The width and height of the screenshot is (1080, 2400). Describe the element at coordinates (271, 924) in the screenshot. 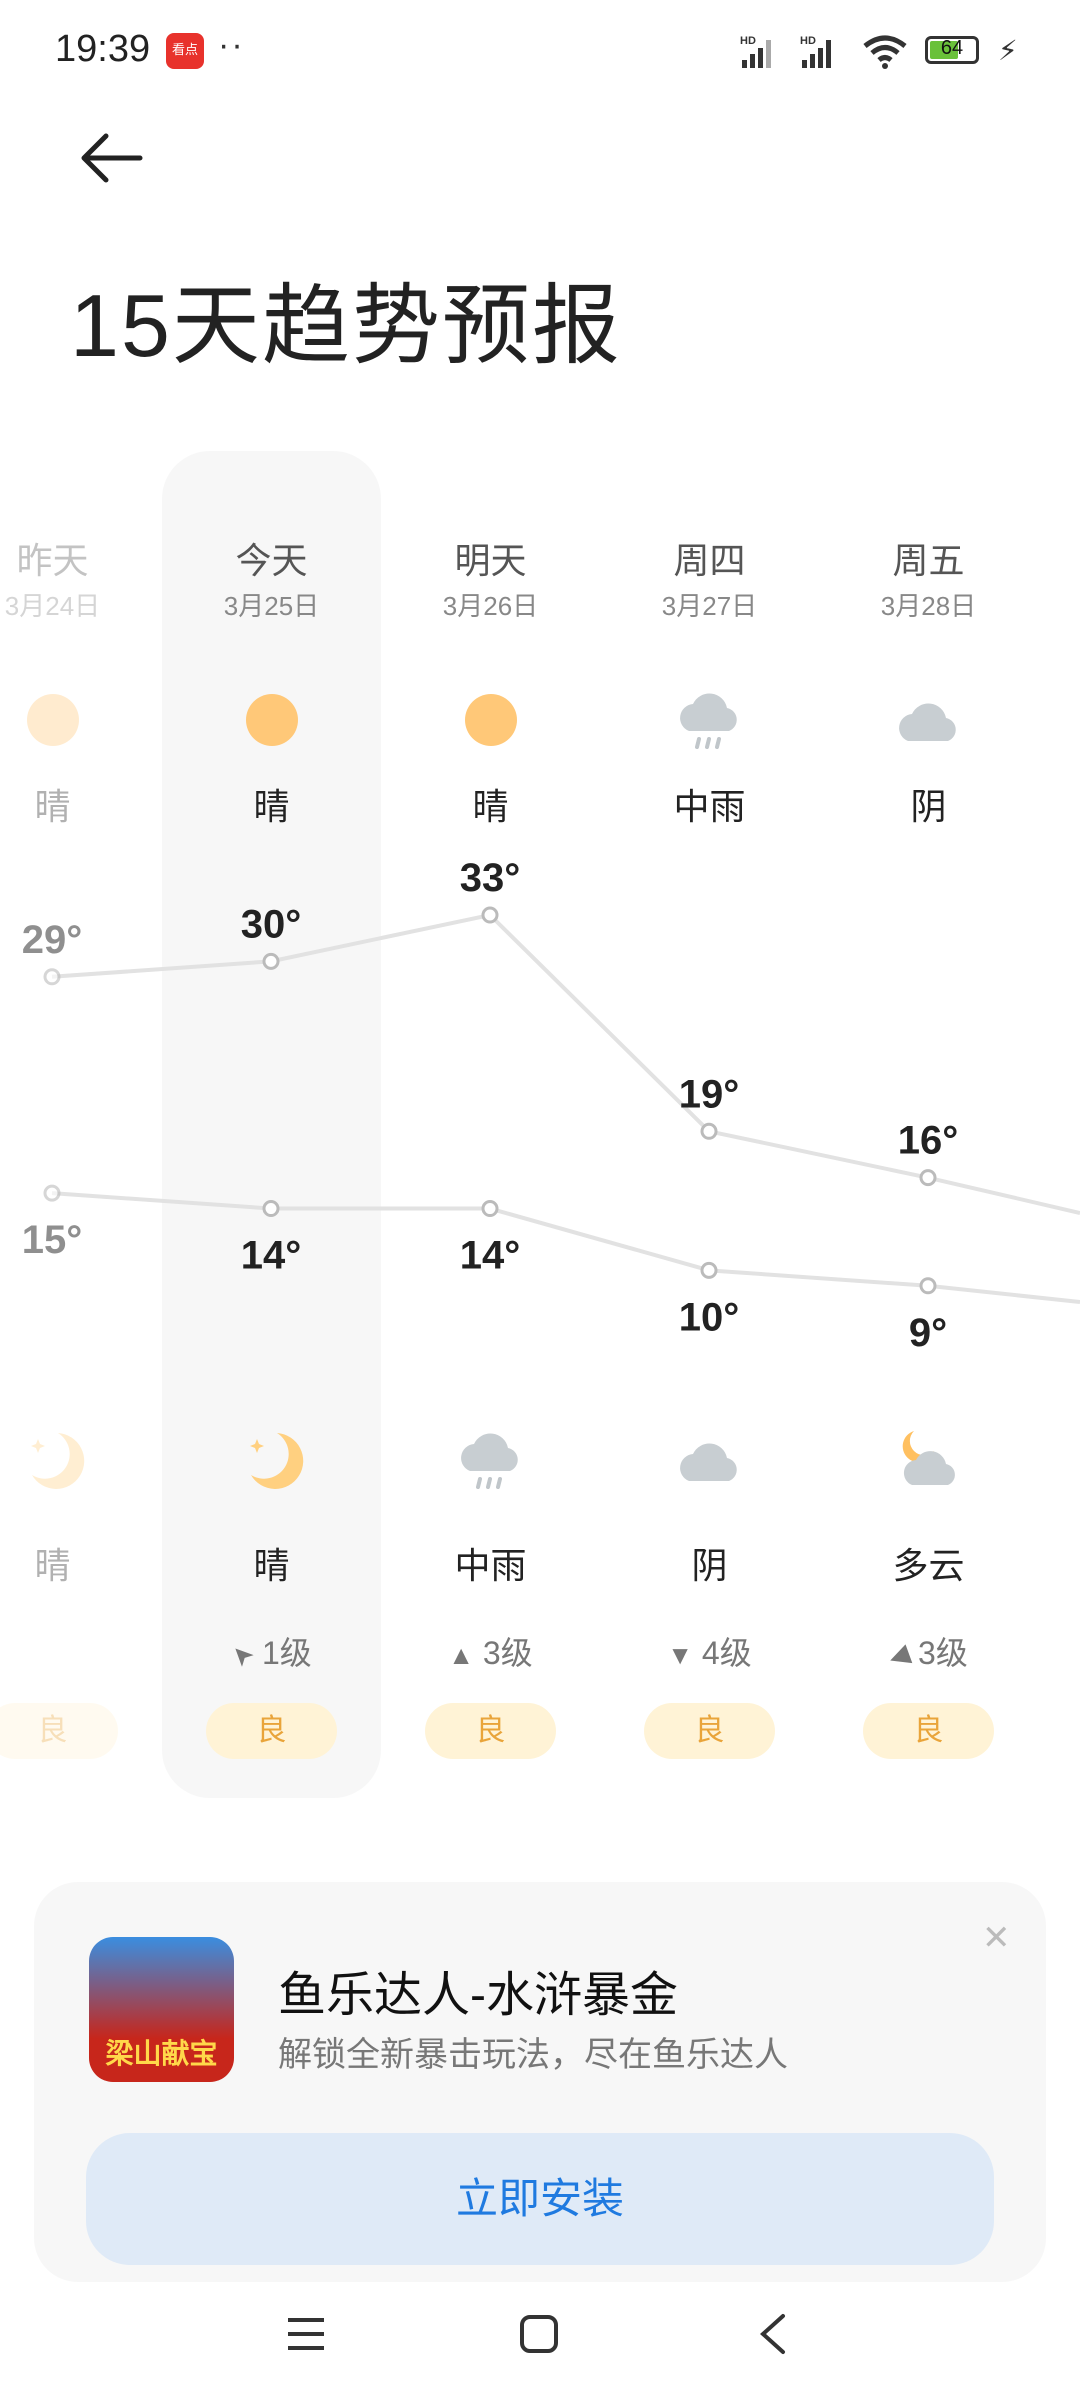

I see `high-temp-label: 30°` at that location.